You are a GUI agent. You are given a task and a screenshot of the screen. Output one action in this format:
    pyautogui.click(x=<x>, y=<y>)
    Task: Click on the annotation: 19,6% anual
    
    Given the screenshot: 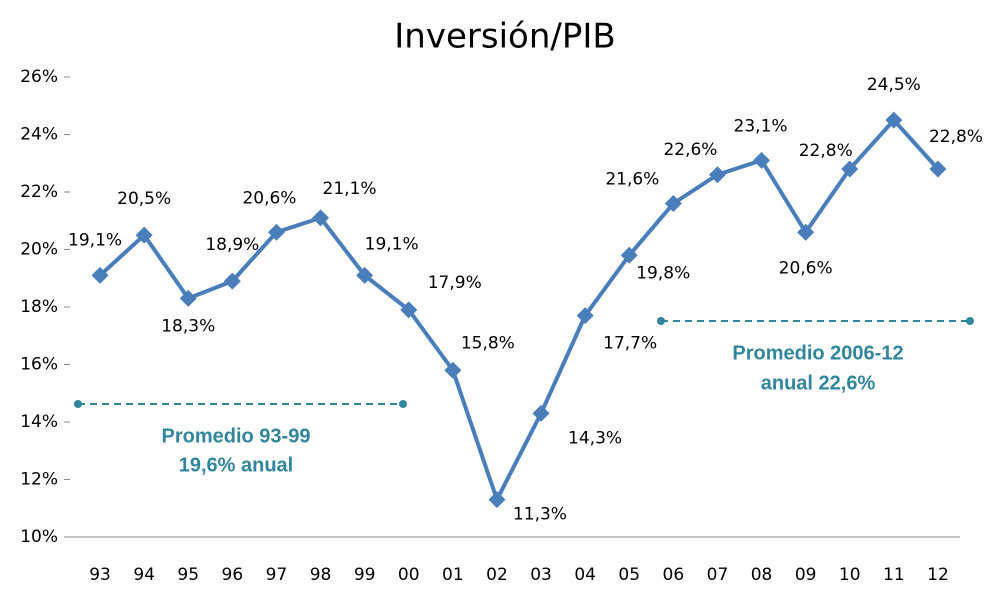 What is the action you would take?
    pyautogui.click(x=236, y=465)
    